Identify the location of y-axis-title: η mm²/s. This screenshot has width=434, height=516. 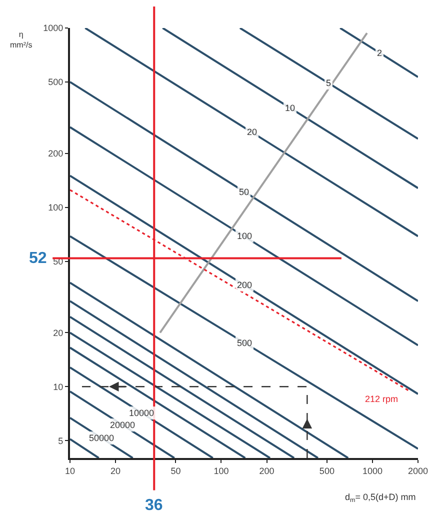
(21, 40).